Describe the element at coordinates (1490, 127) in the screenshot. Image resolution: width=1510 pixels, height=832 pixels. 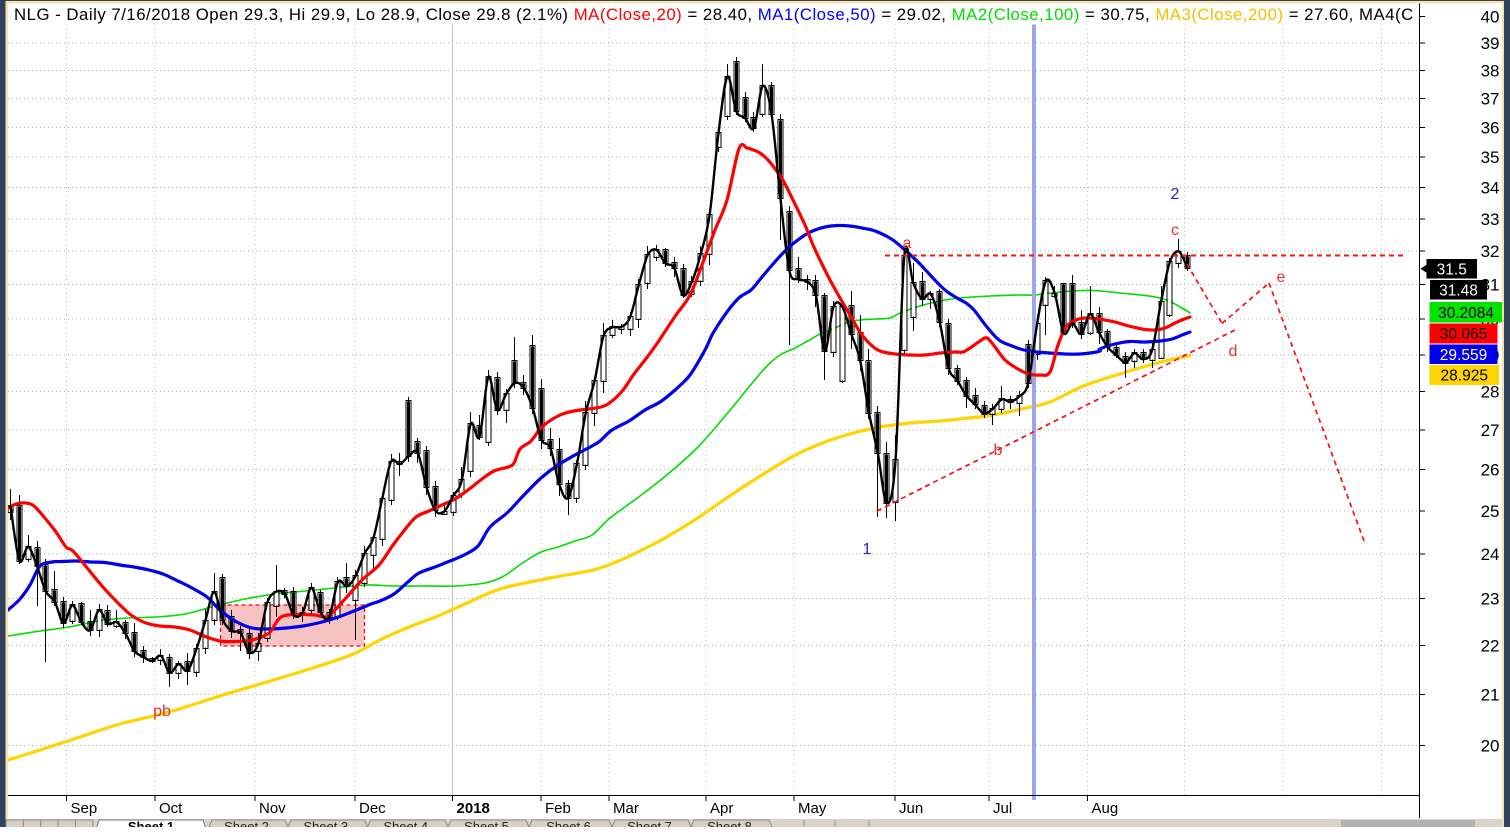
I see `svg-text: 36` at that location.